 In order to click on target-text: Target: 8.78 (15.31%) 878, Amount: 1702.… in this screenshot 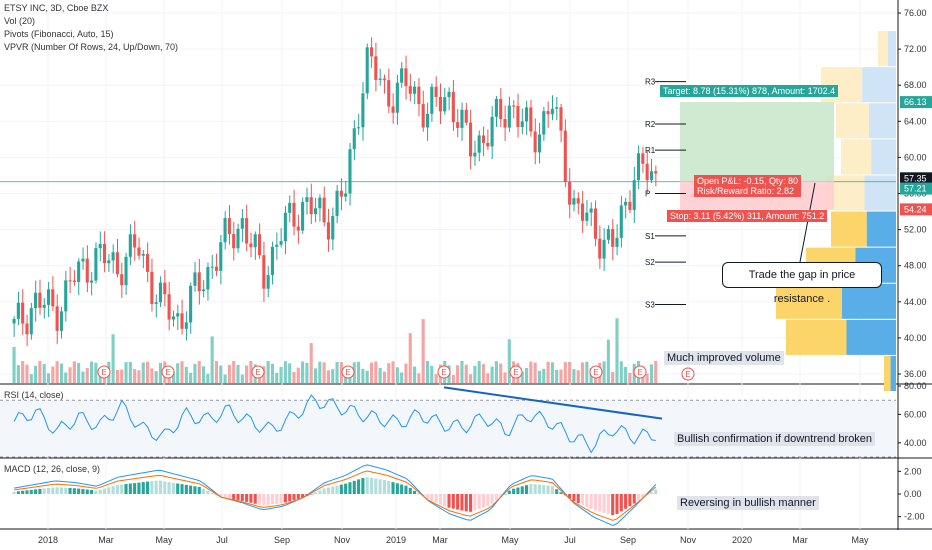, I will do `click(749, 91)`.